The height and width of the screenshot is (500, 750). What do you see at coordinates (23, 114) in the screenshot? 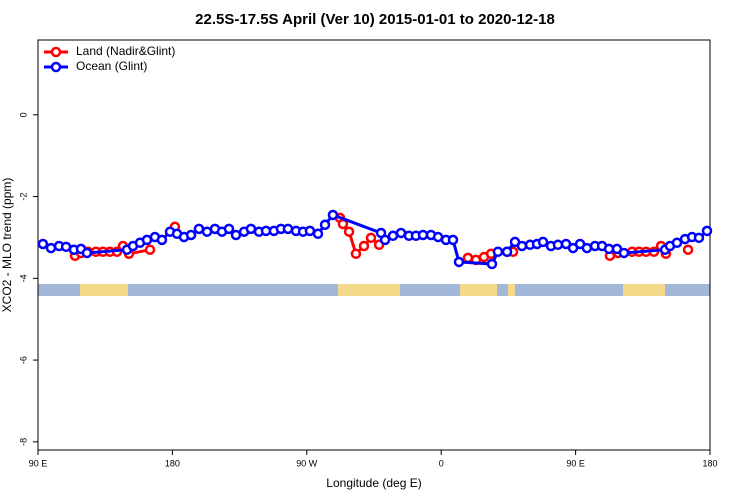
I see `y-tick-label: 0` at bounding box center [23, 114].